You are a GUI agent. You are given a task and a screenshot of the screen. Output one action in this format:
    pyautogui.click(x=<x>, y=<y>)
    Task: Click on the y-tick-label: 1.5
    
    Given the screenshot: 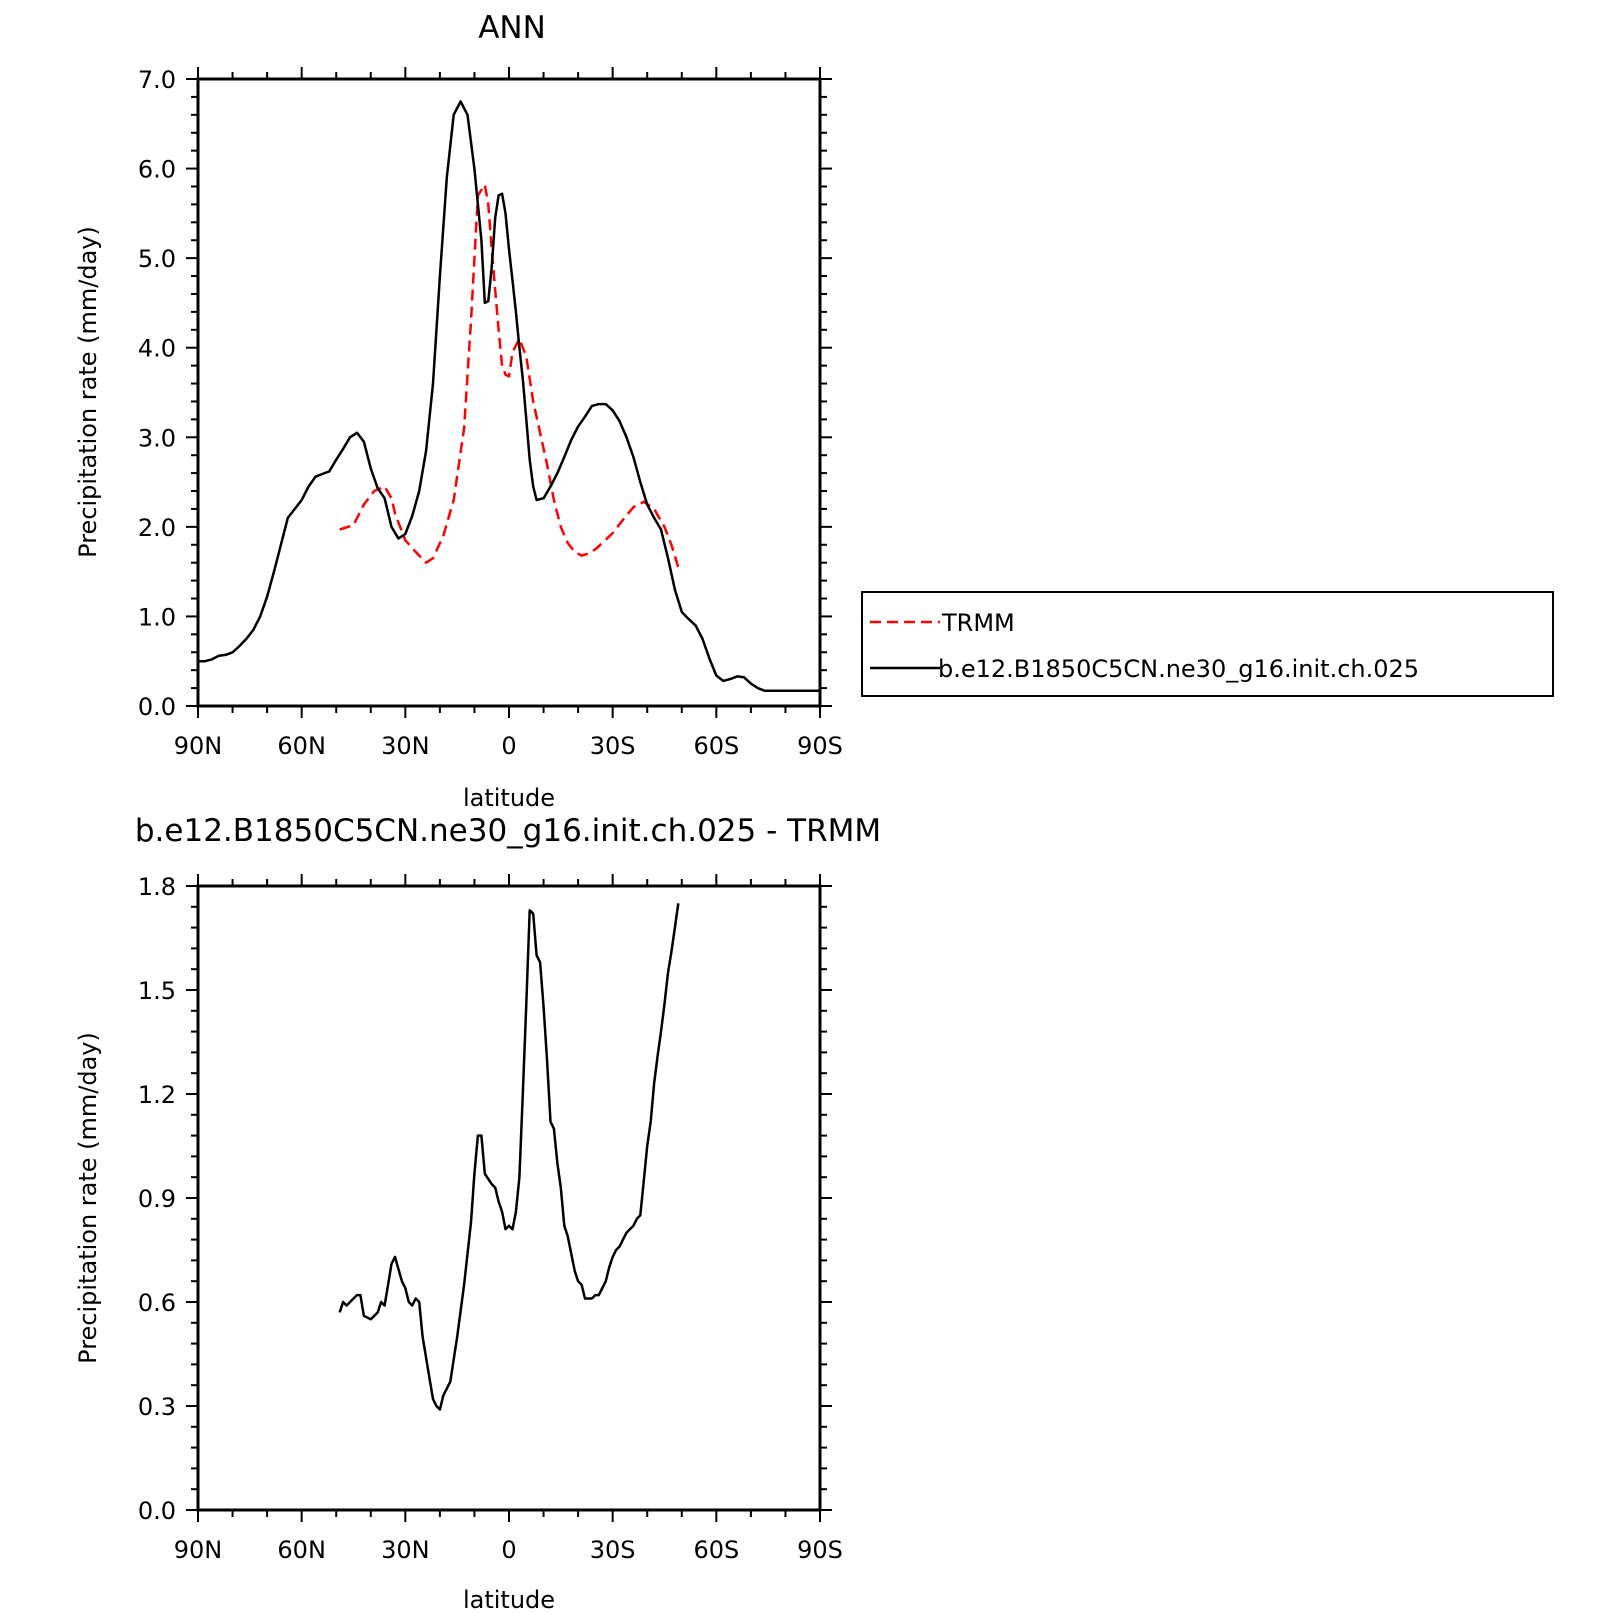 What is the action you would take?
    pyautogui.click(x=157, y=991)
    